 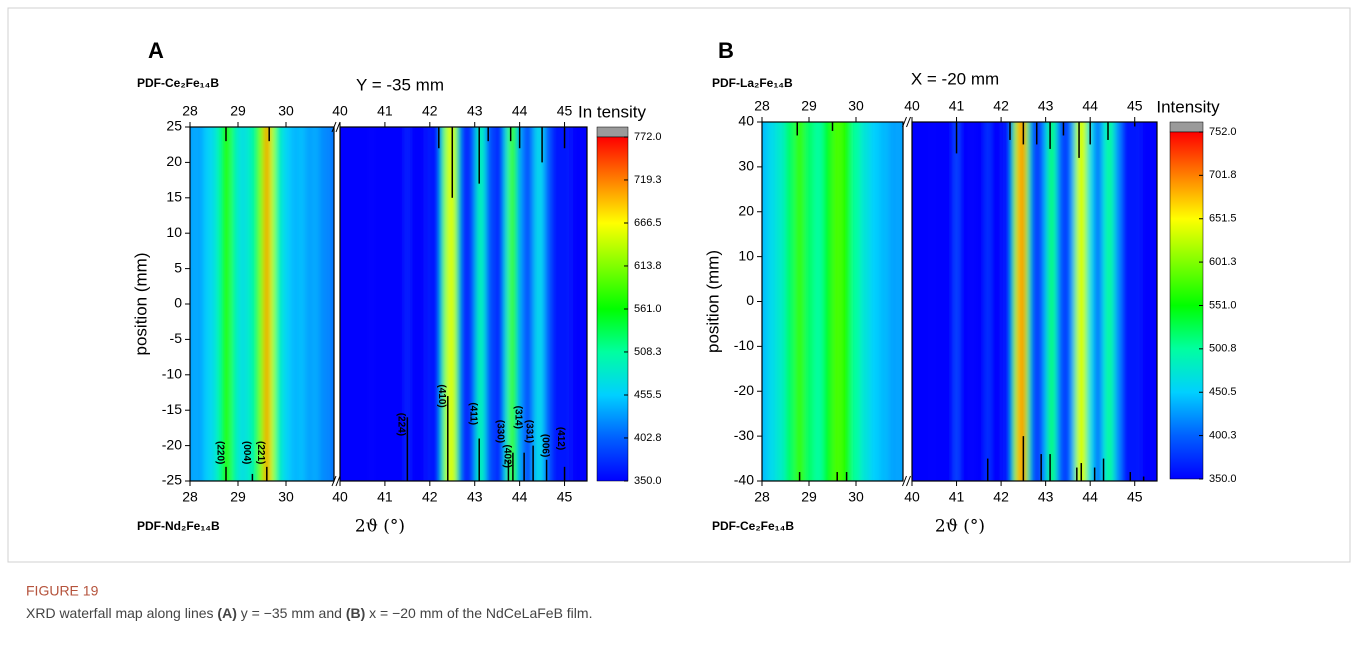 What do you see at coordinates (957, 497) in the screenshot?
I see `x-tick-label: 41` at bounding box center [957, 497].